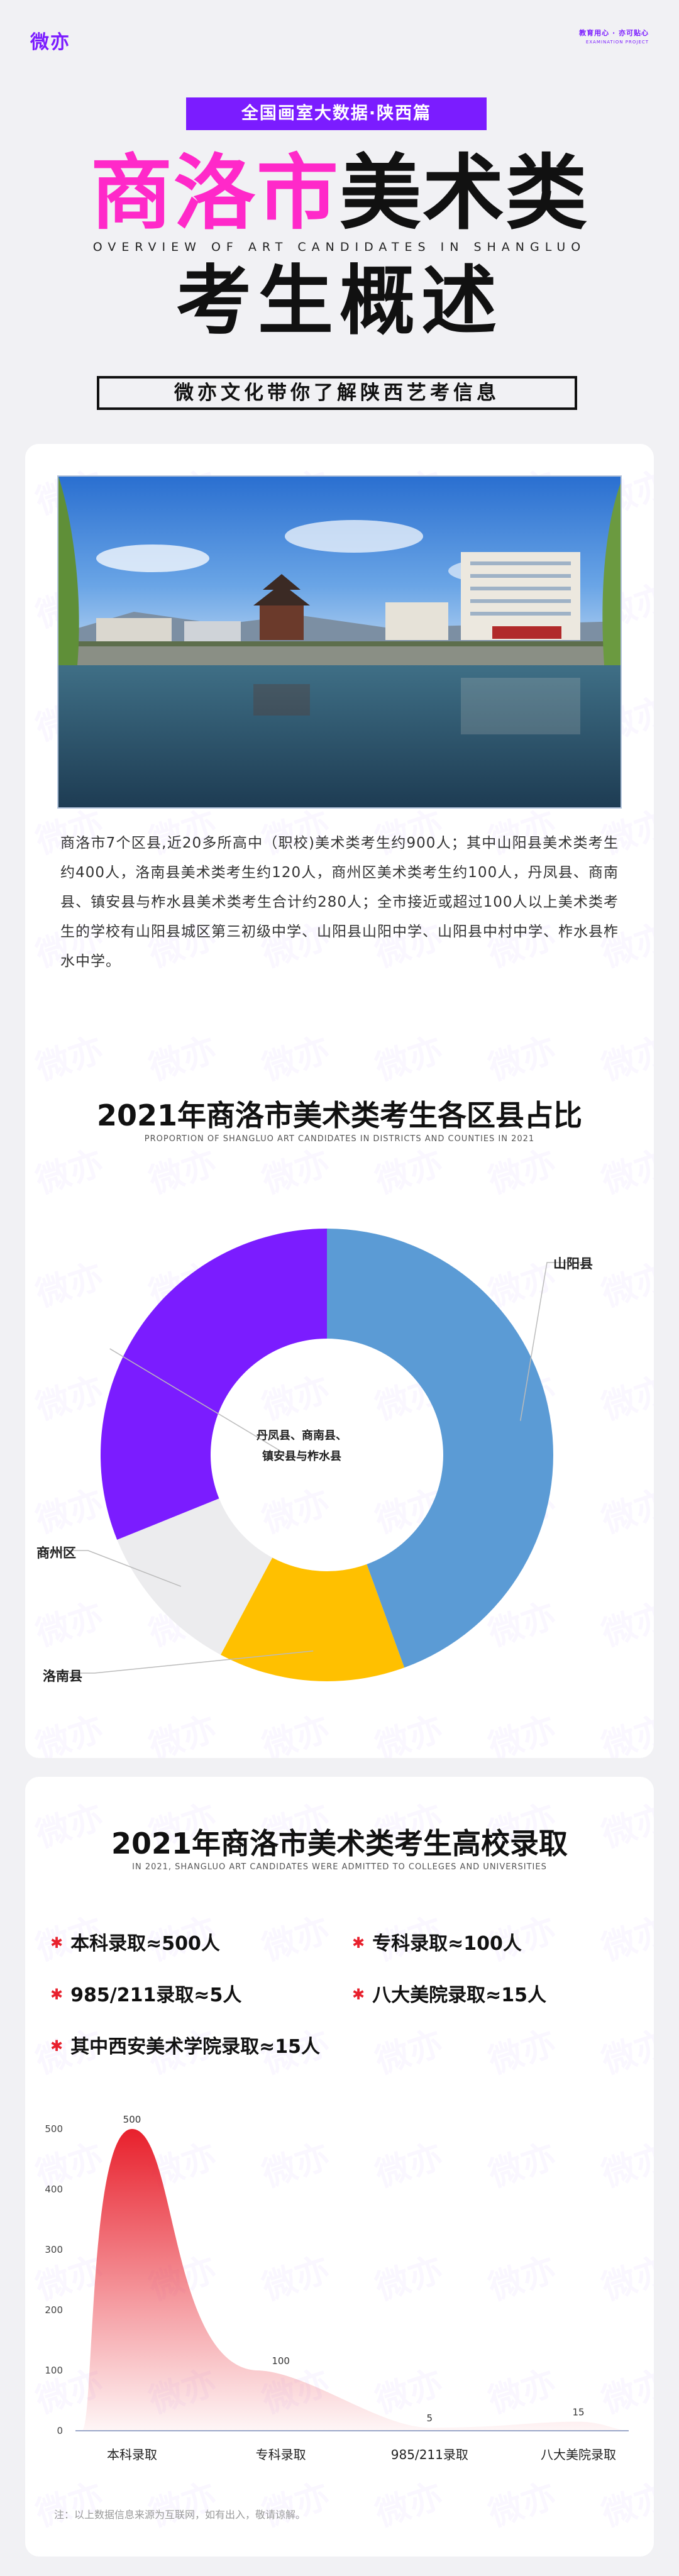 The image size is (679, 2576). What do you see at coordinates (464, 193) in the screenshot?
I see `title-category: 美术类` at bounding box center [464, 193].